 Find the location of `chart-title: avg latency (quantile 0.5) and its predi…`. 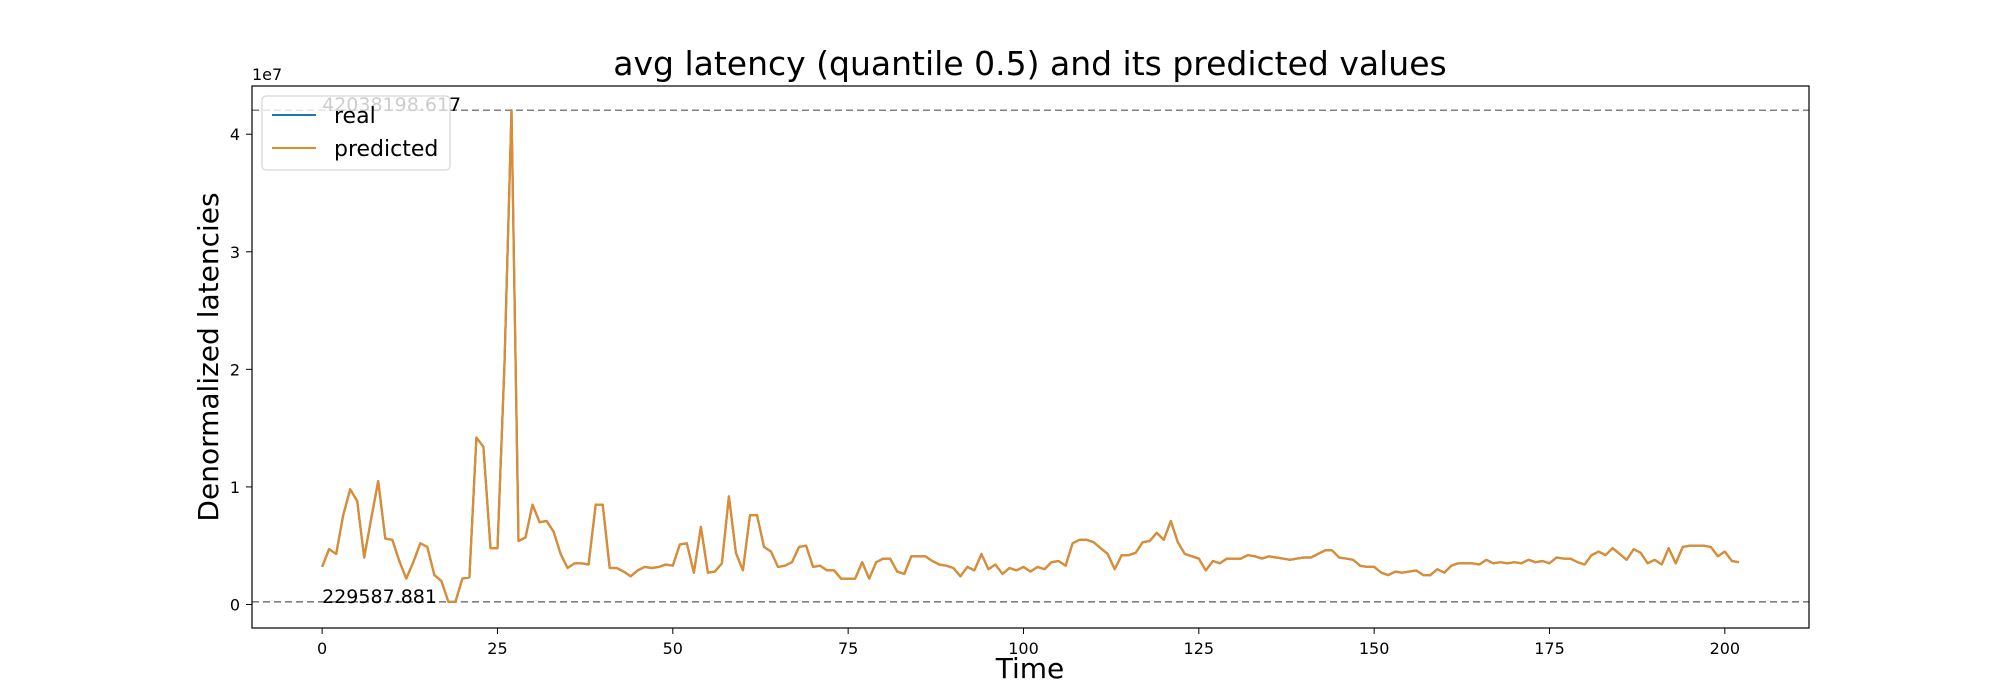

chart-title: avg latency (quantile 0.5) and its predi… is located at coordinates (1029, 63).